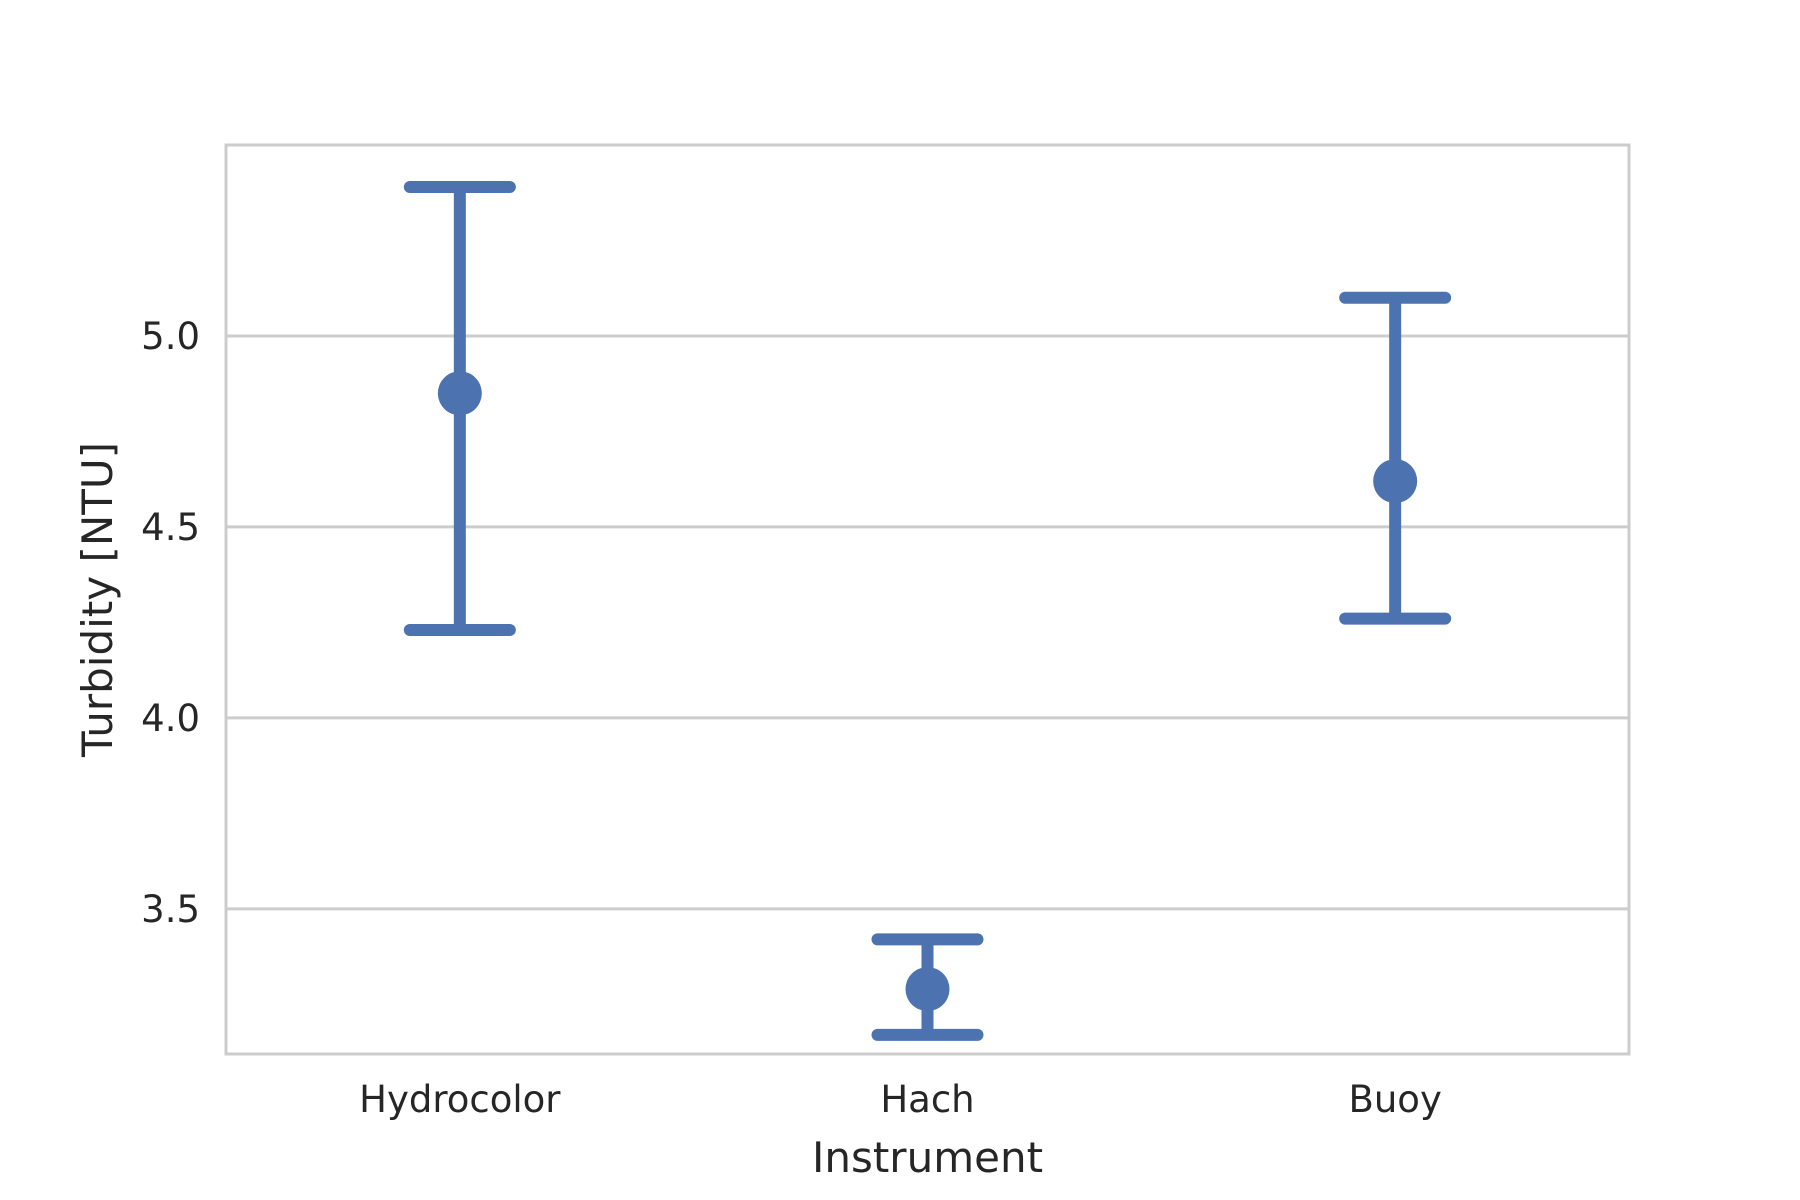 This screenshot has height=1200, width=1800. Describe the element at coordinates (460, 1099) in the screenshot. I see `x-tick-label: Hydrocolor` at that location.